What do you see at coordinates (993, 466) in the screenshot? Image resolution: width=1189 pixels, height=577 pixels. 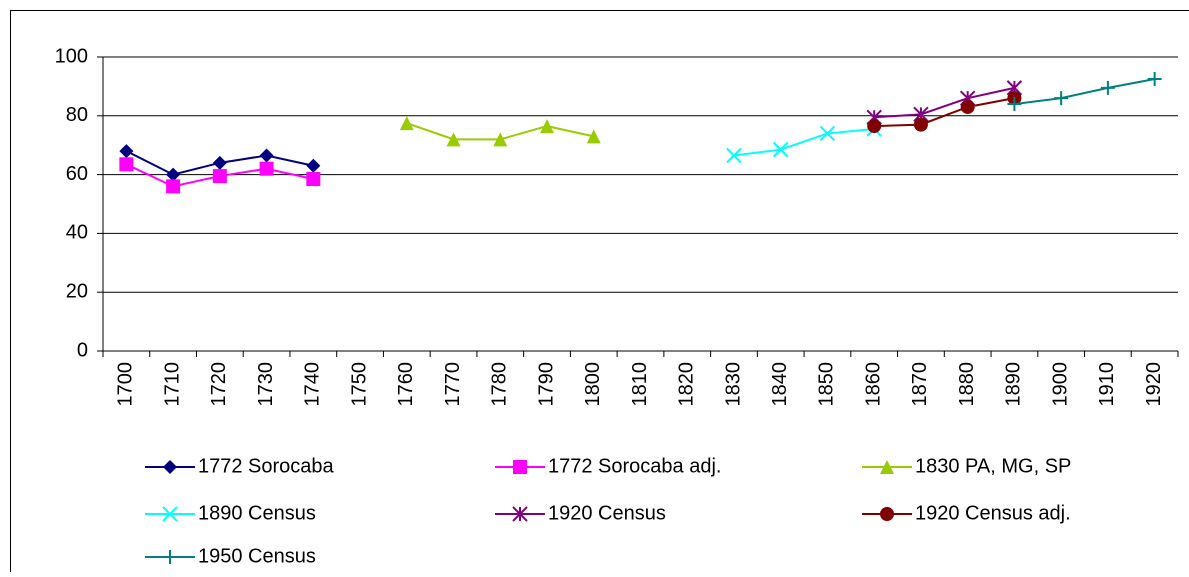 I see `legend-label: 1830 PA, MG, SP` at bounding box center [993, 466].